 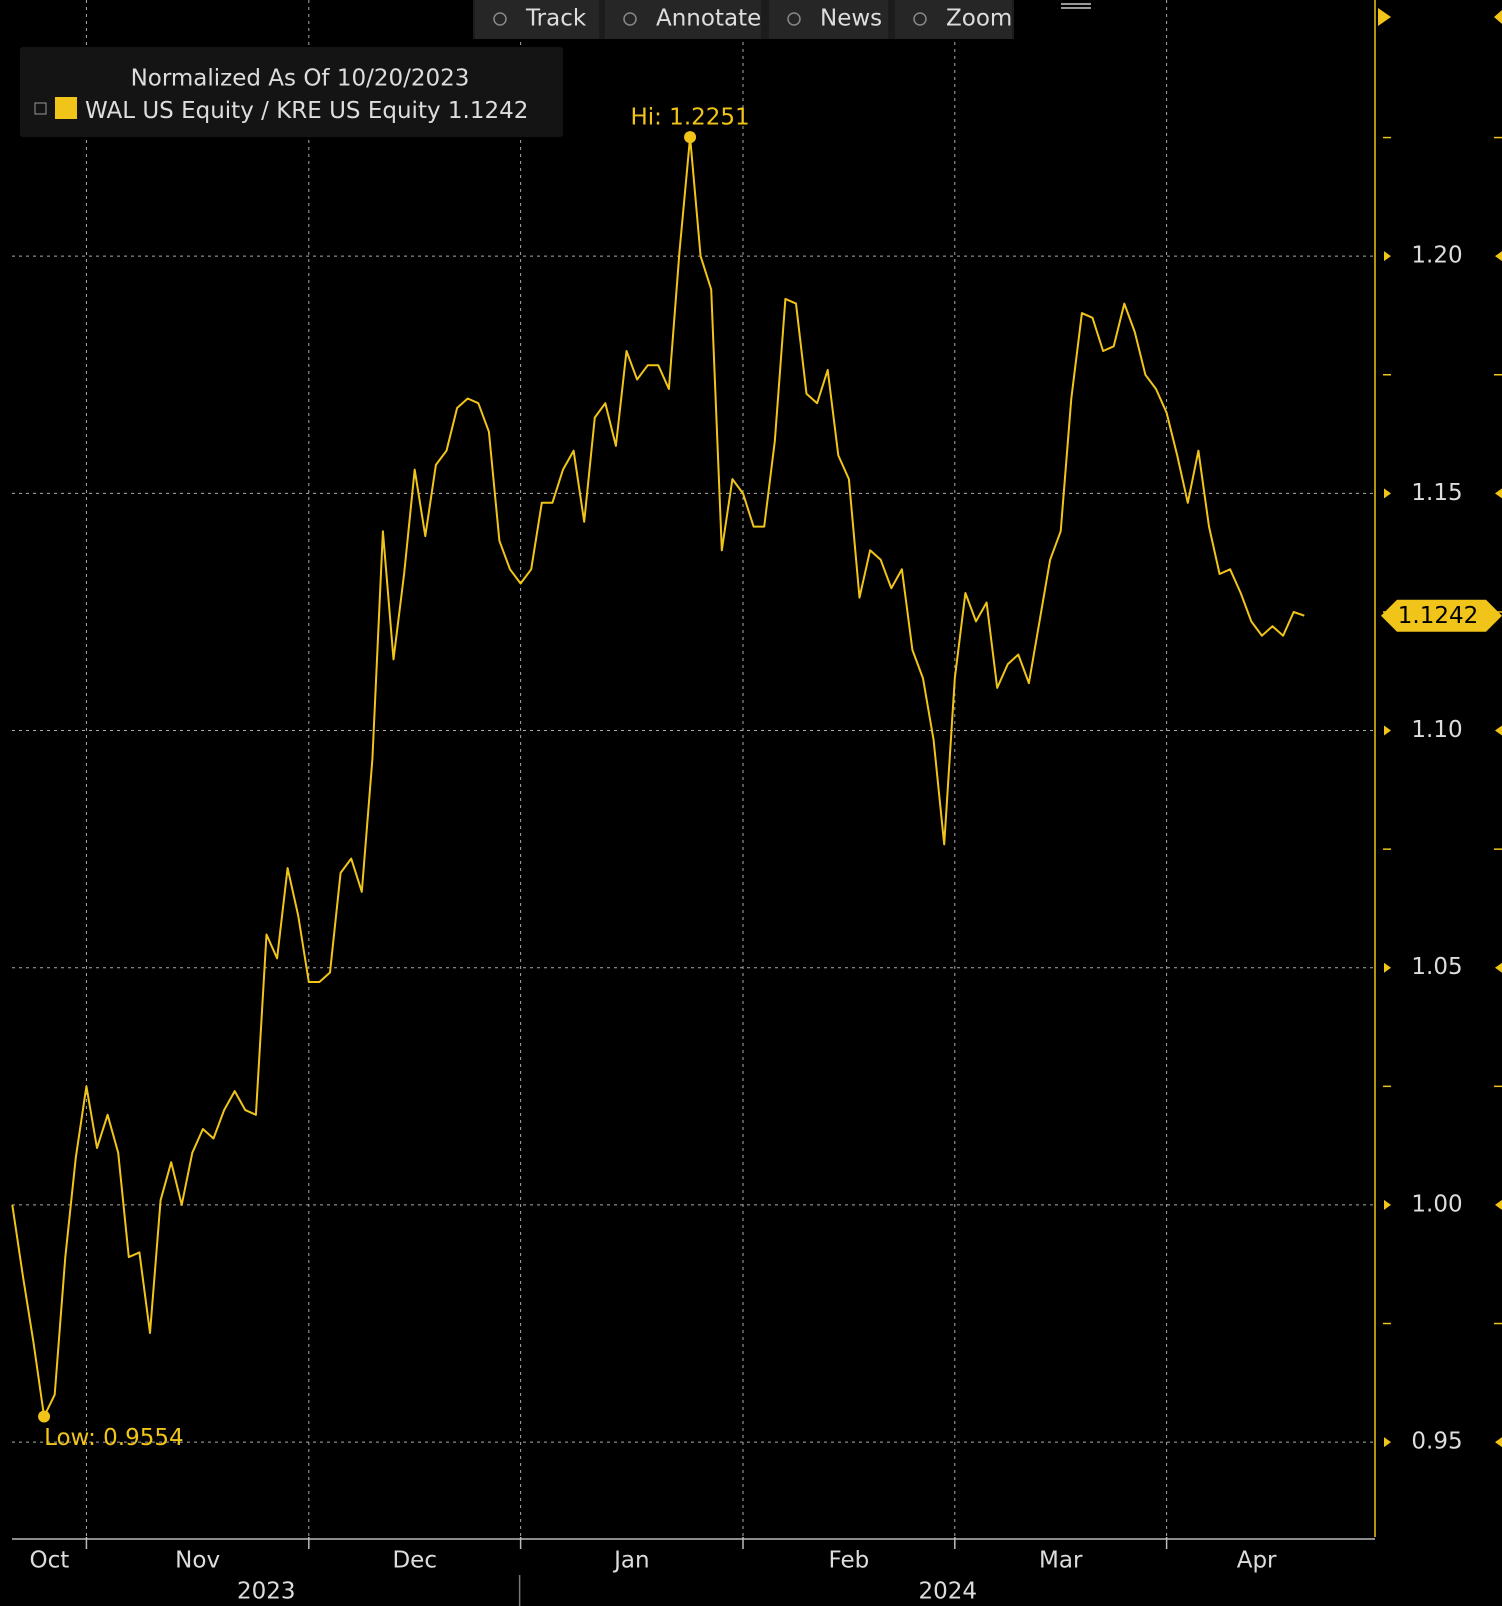 What do you see at coordinates (708, 19) in the screenshot?
I see `toolbar-button-label: Annotate` at bounding box center [708, 19].